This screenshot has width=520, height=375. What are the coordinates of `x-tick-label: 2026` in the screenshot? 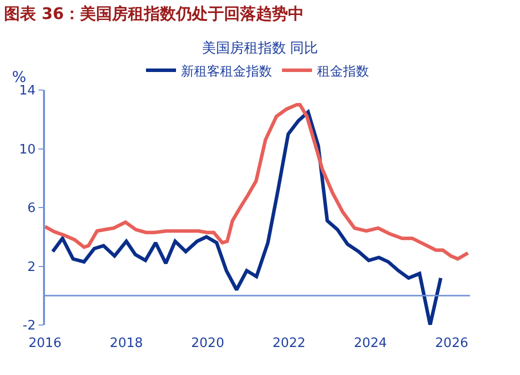 It's located at (451, 343).